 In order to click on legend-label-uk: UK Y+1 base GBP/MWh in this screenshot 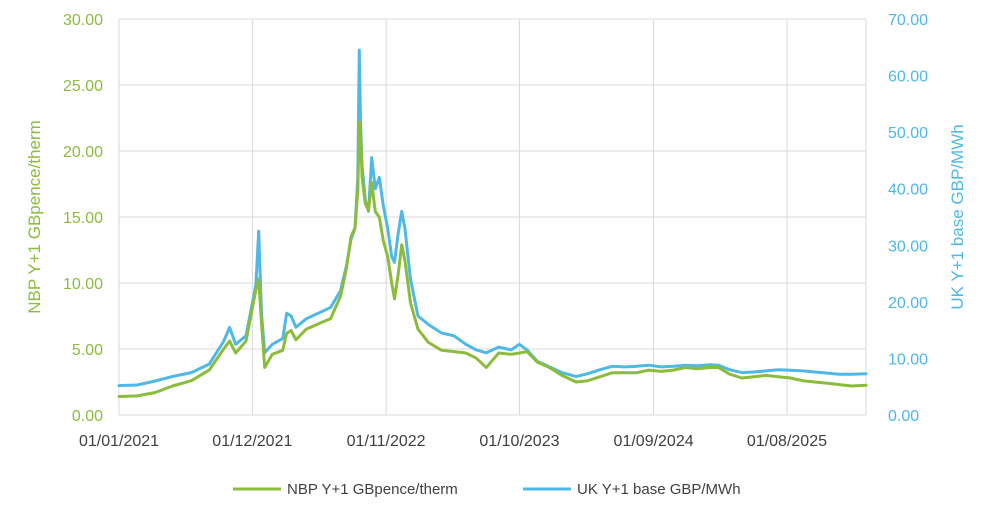, I will do `click(659, 489)`.